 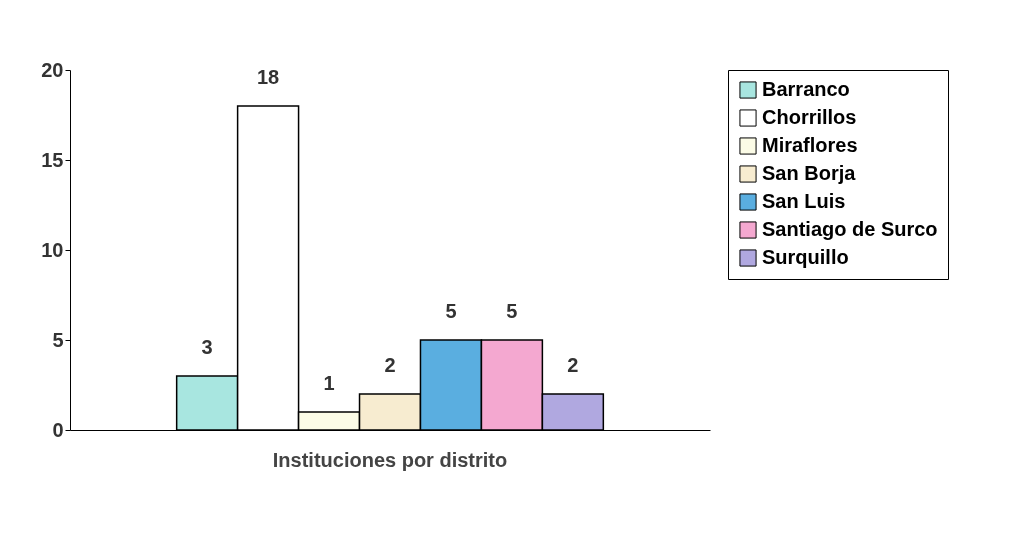 I want to click on y-tick-label: 10, so click(x=52, y=249).